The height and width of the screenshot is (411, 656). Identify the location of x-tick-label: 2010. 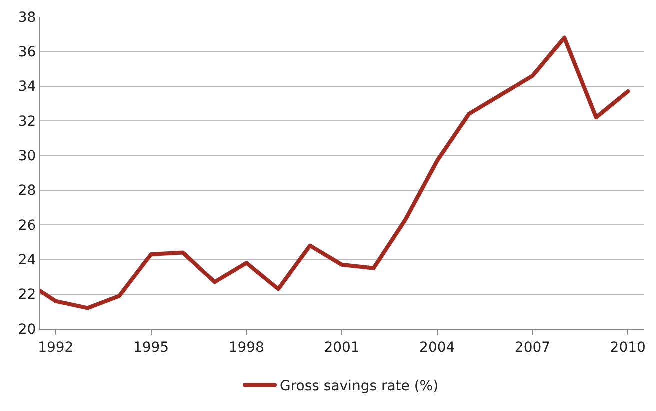
(628, 348).